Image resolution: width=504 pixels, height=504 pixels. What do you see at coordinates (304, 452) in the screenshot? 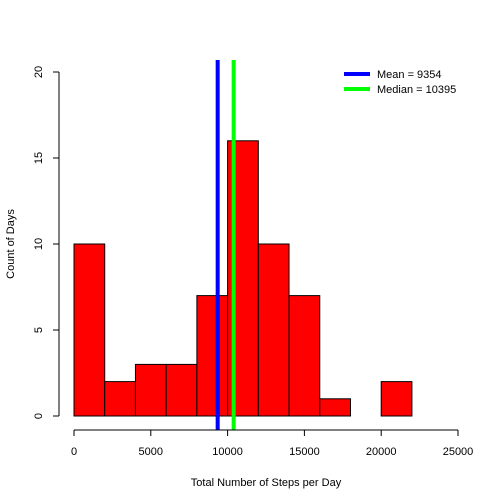
I see `x-tick-label: 15000` at bounding box center [304, 452].